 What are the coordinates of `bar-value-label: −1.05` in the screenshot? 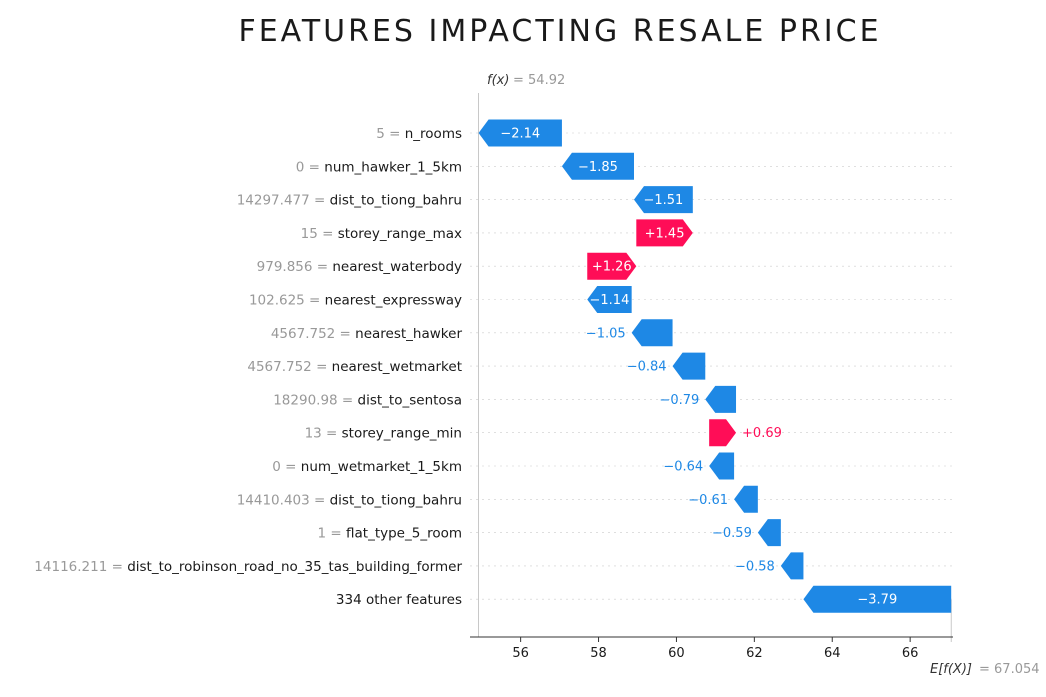 It's located at (606, 333).